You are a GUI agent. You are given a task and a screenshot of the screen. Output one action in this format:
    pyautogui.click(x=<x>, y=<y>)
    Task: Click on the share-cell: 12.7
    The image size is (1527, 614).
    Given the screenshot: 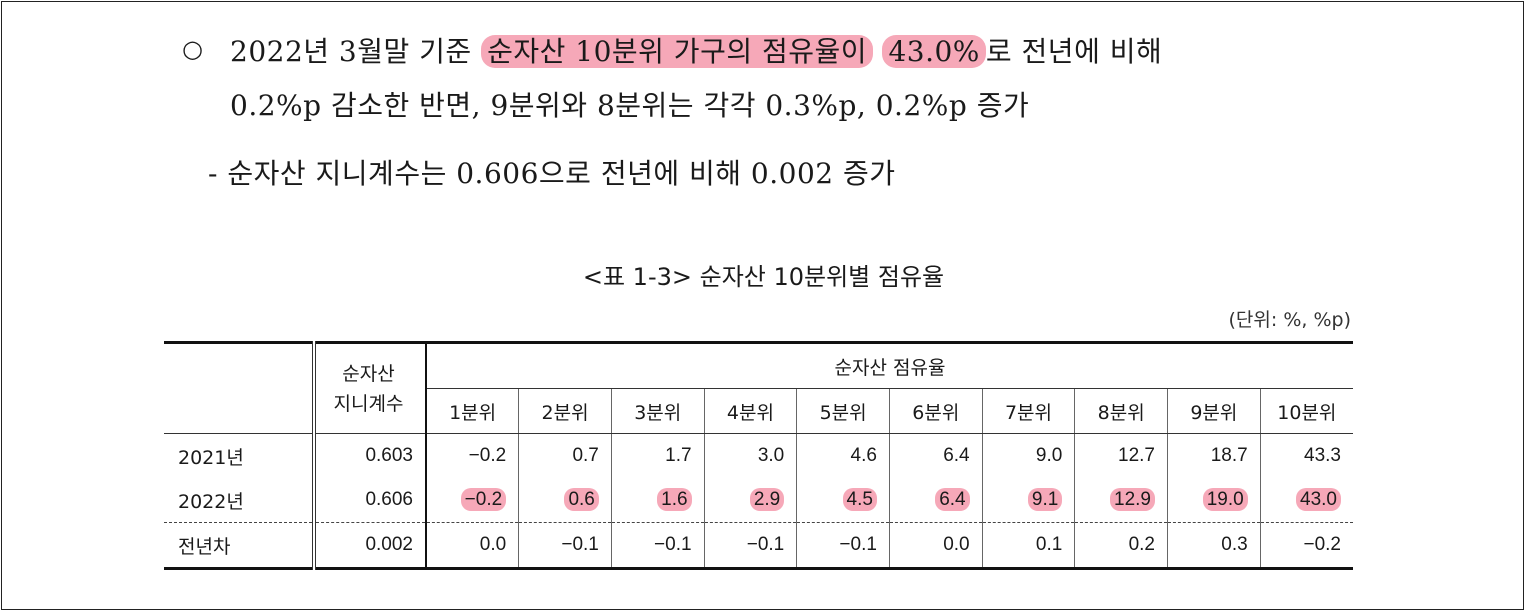 What is the action you would take?
    pyautogui.click(x=1121, y=455)
    